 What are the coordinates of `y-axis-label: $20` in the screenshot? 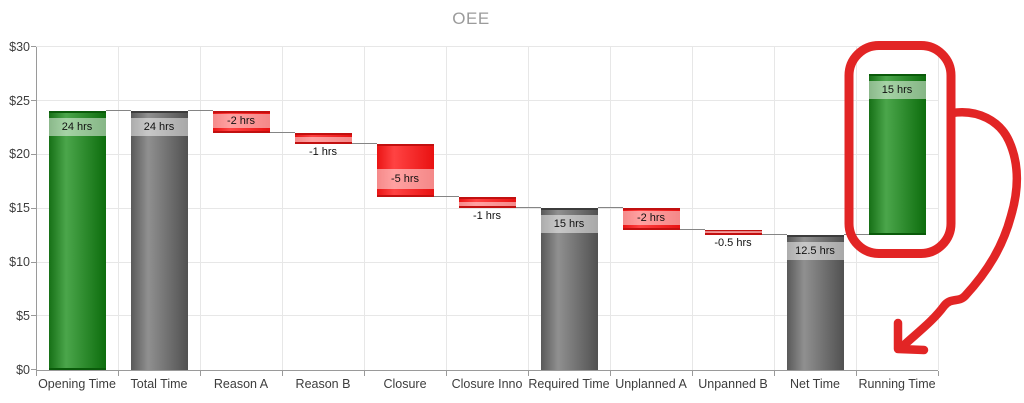 It's located at (19, 154).